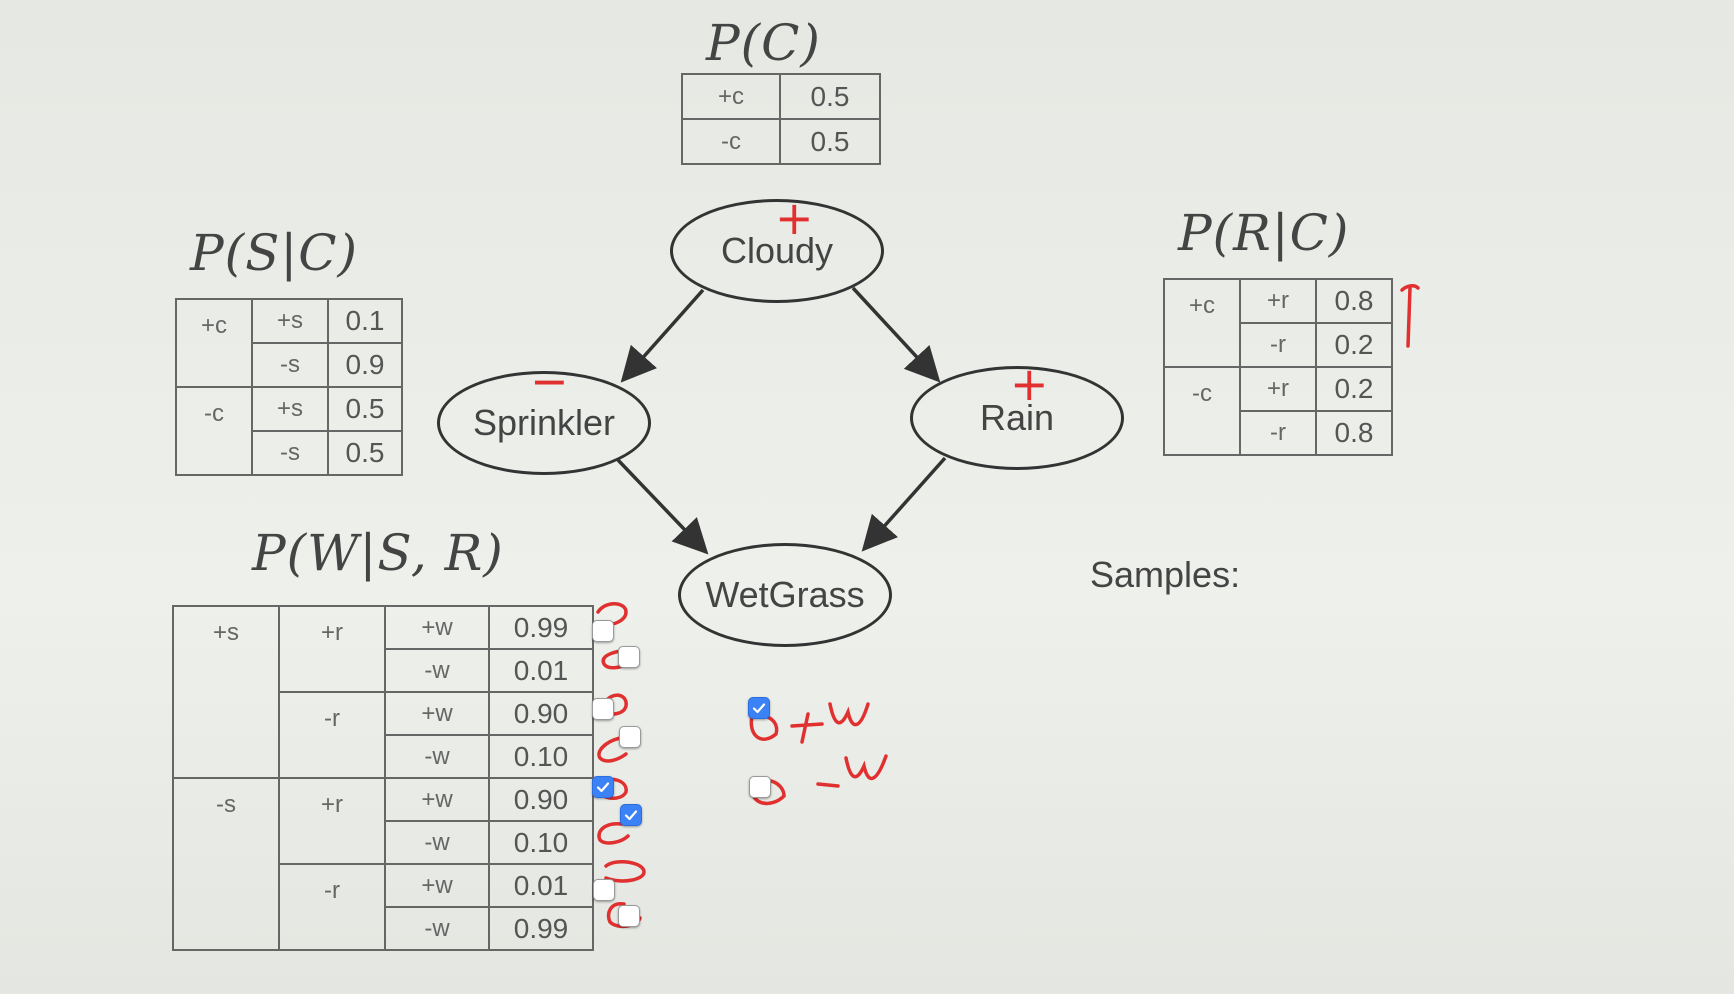  What do you see at coordinates (1029, 384) in the screenshot?
I see `rain-positive-mark: +` at bounding box center [1029, 384].